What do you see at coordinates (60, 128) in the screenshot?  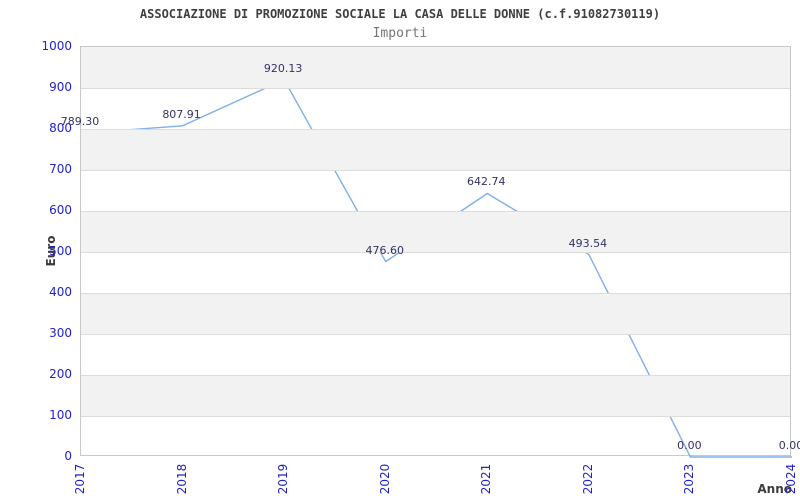 I see `y-tick-label: 800` at bounding box center [60, 128].